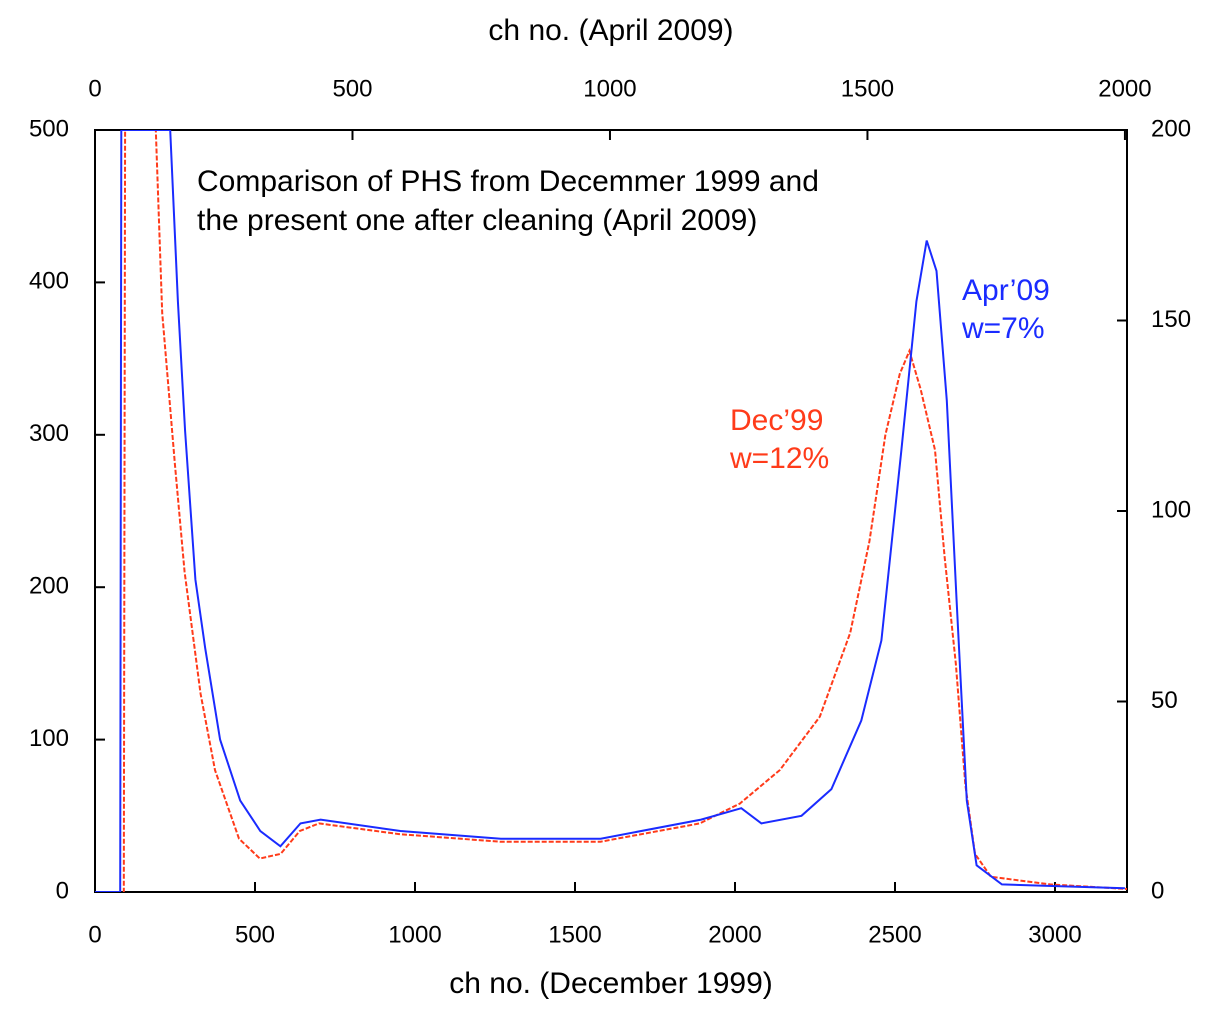 The height and width of the screenshot is (1009, 1231). What do you see at coordinates (94, 88) in the screenshot?
I see `x2-tick-label: 0` at bounding box center [94, 88].